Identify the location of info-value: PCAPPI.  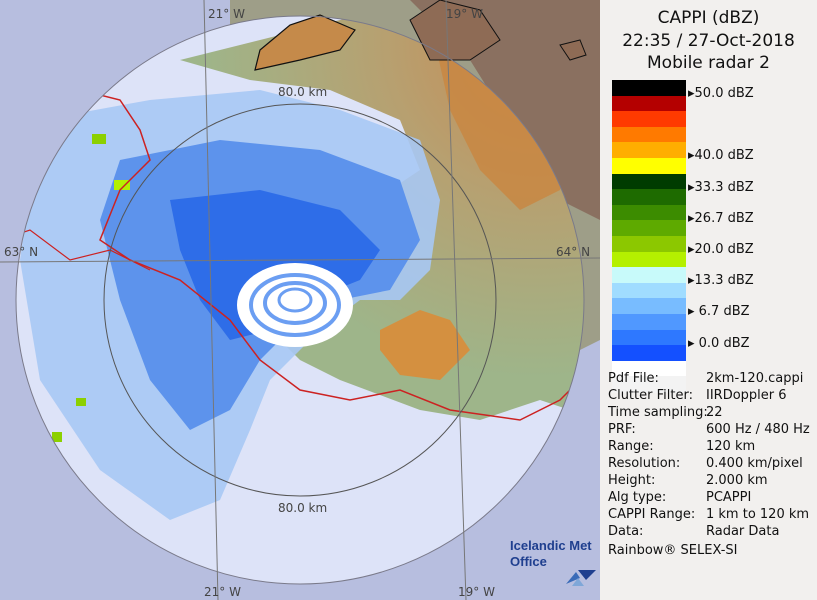
(729, 497).